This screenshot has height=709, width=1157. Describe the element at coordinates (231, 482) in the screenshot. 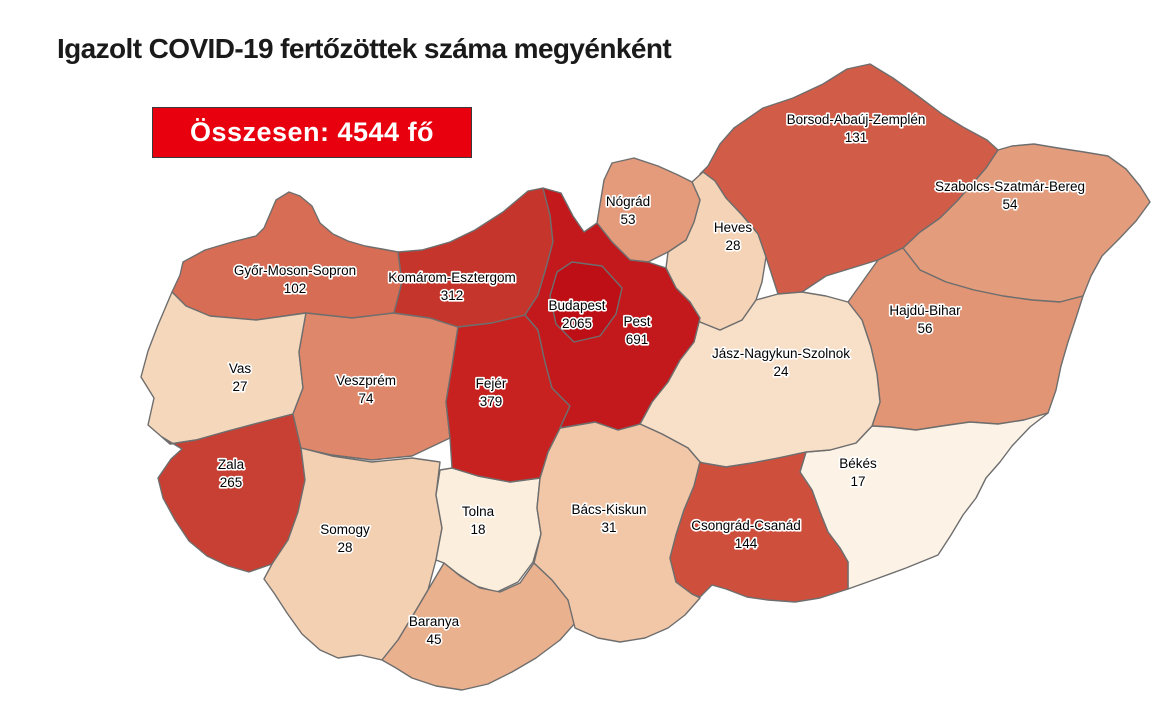

I see `county-value-zala: 265` at that location.